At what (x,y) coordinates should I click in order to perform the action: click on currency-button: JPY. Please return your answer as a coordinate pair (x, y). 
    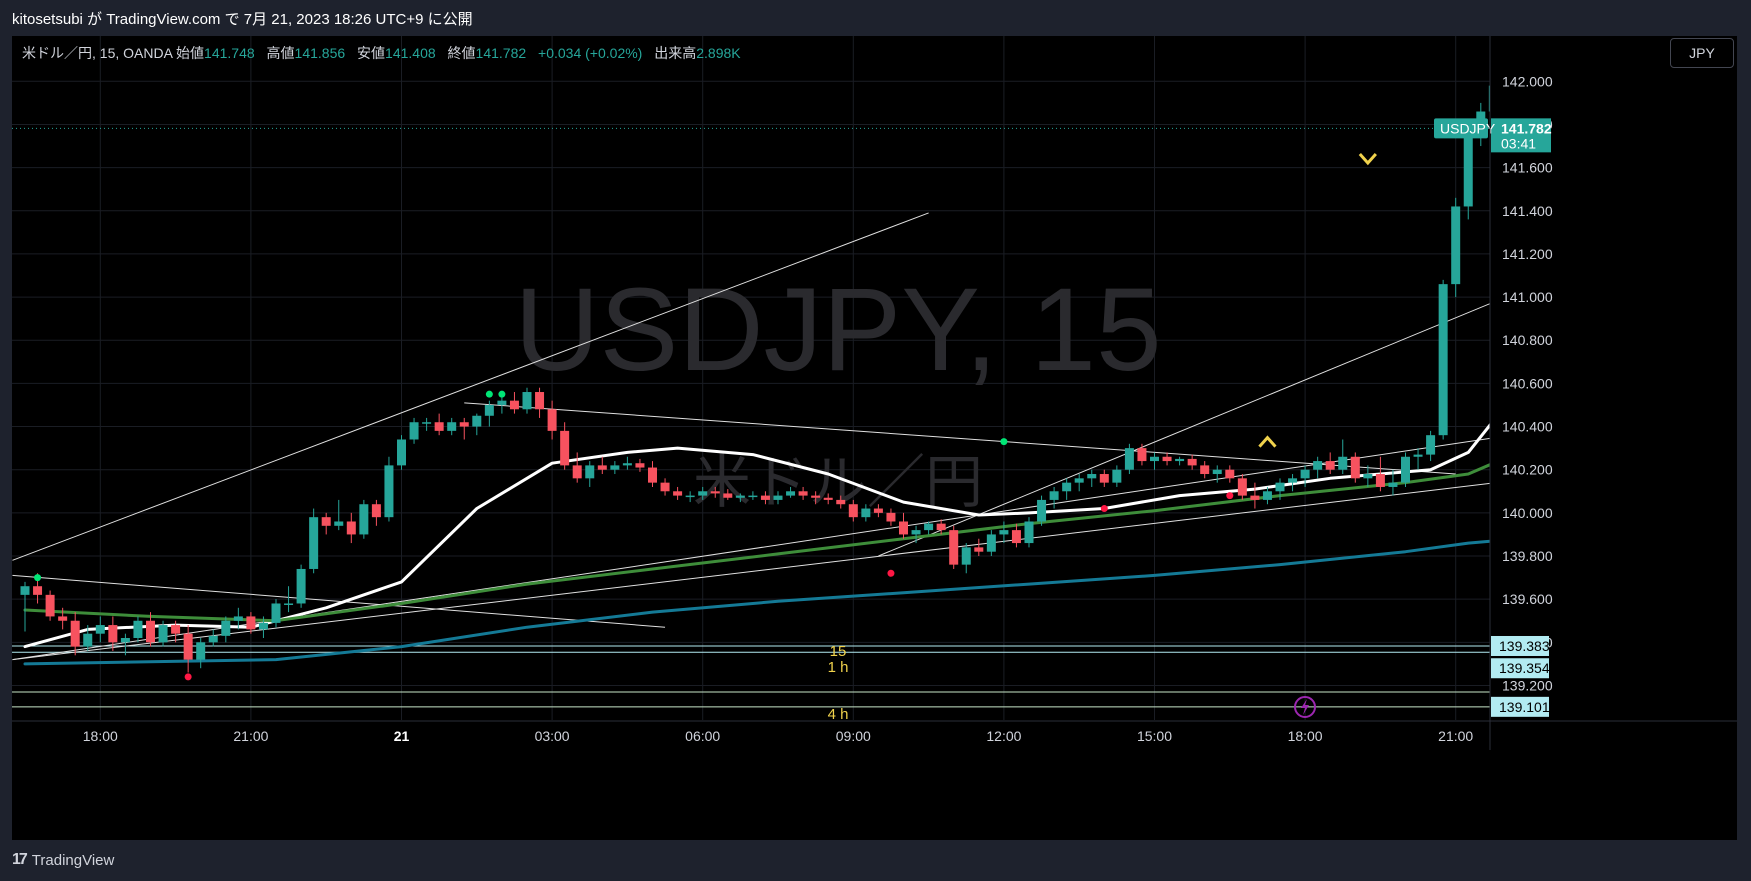
    Looking at the image, I should click on (1702, 53).